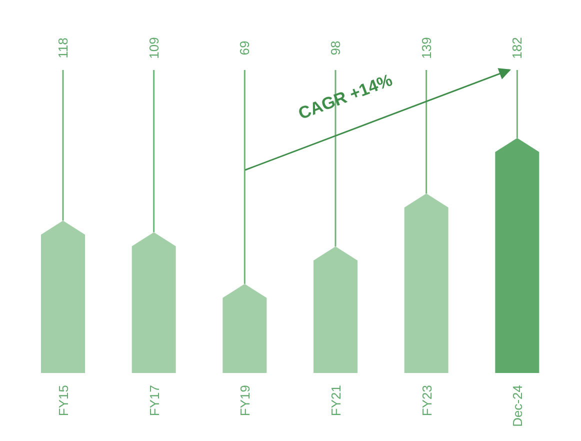 Image resolution: width=581 pixels, height=441 pixels. I want to click on data-label: 182, so click(517, 48).